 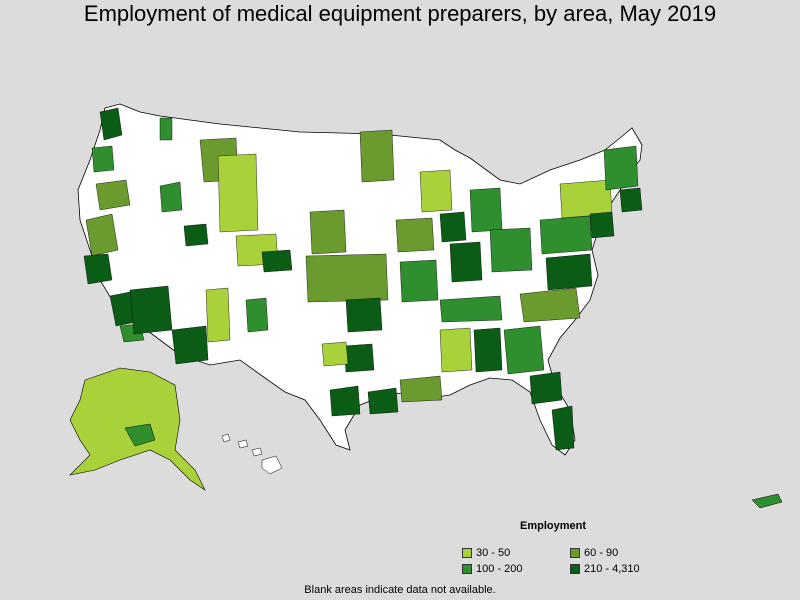 I want to click on area-florida-south, so click(x=563, y=428).